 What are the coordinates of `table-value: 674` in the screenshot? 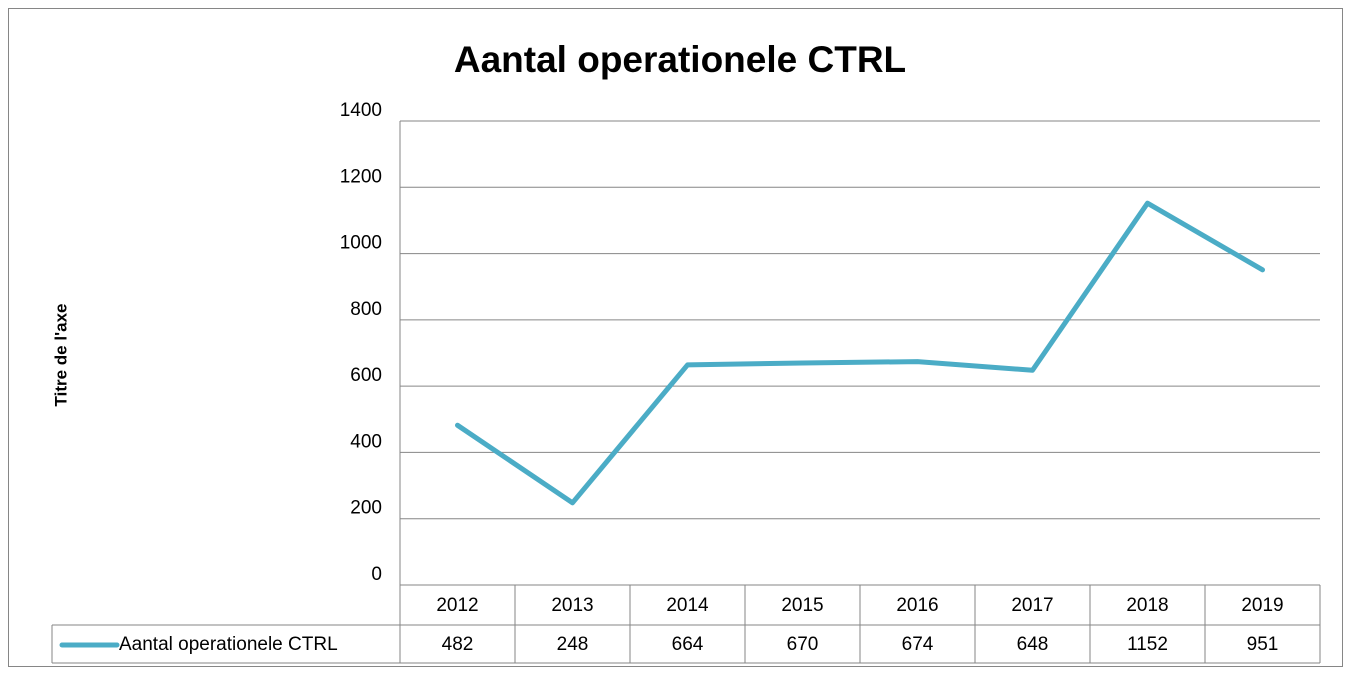 It's located at (918, 644).